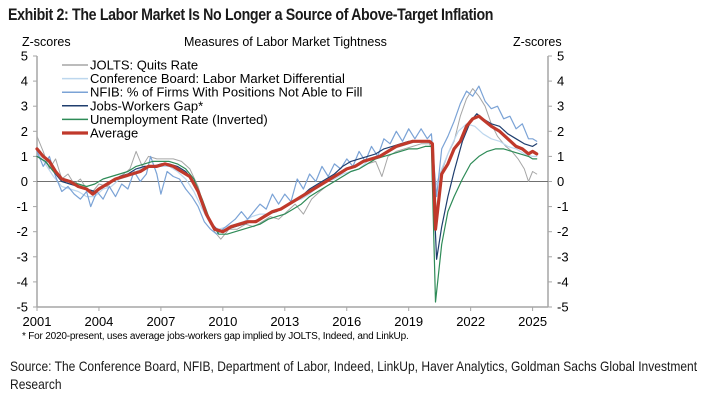 This screenshot has width=713, height=408. Describe the element at coordinates (346, 321) in the screenshot. I see `x-tick-label: 2016` at that location.